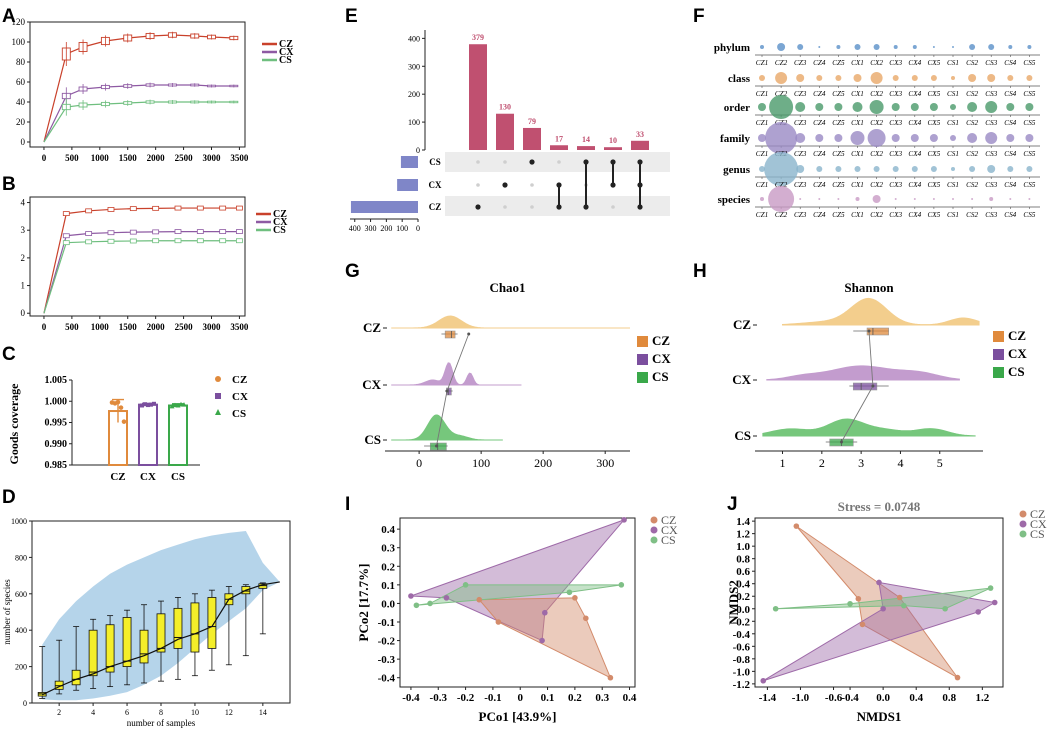 This screenshot has height=731, width=1052. What do you see at coordinates (439, 698) in the screenshot?
I see `x-tick-label: -0.3` at bounding box center [439, 698].